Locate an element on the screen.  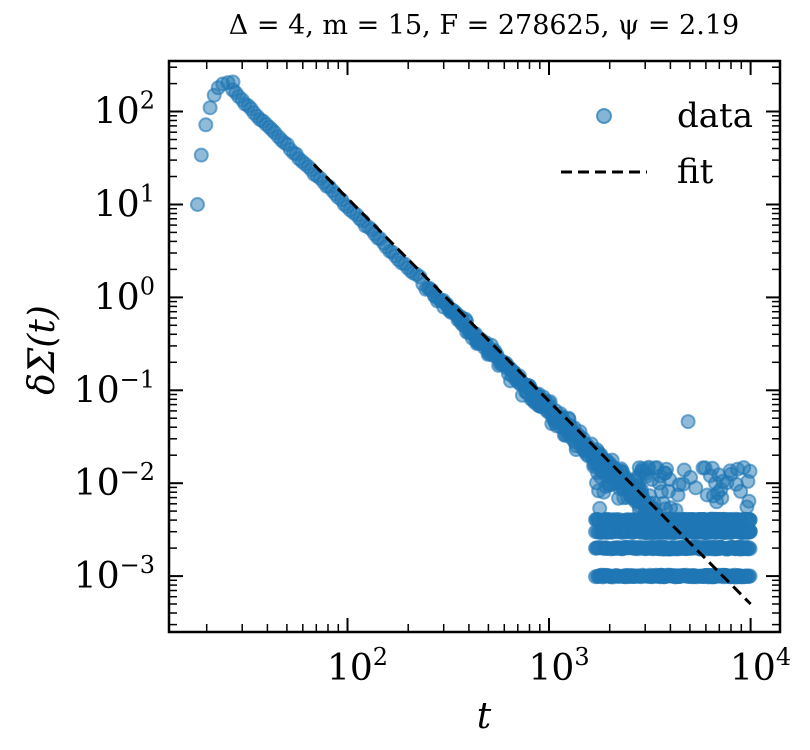
legend-data-marker is located at coordinates (604, 116).